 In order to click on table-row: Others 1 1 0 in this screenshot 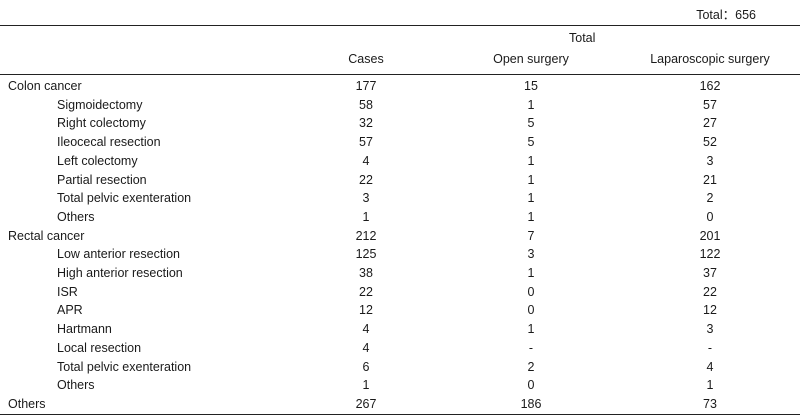, I will do `click(400, 217)`.